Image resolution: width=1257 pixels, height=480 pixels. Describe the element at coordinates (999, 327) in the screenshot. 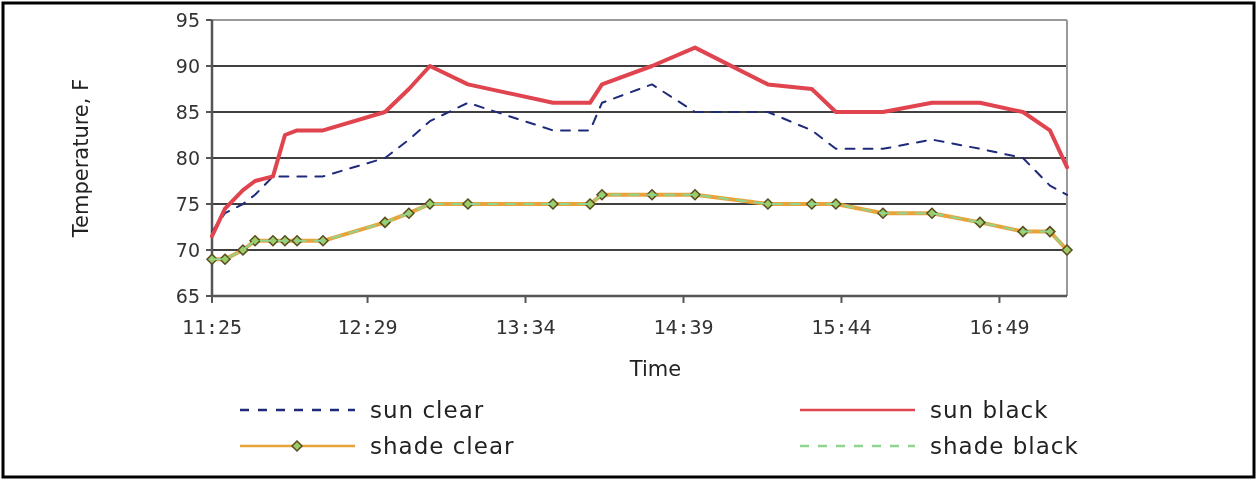

I see `x-tick-label: 16:49` at that location.